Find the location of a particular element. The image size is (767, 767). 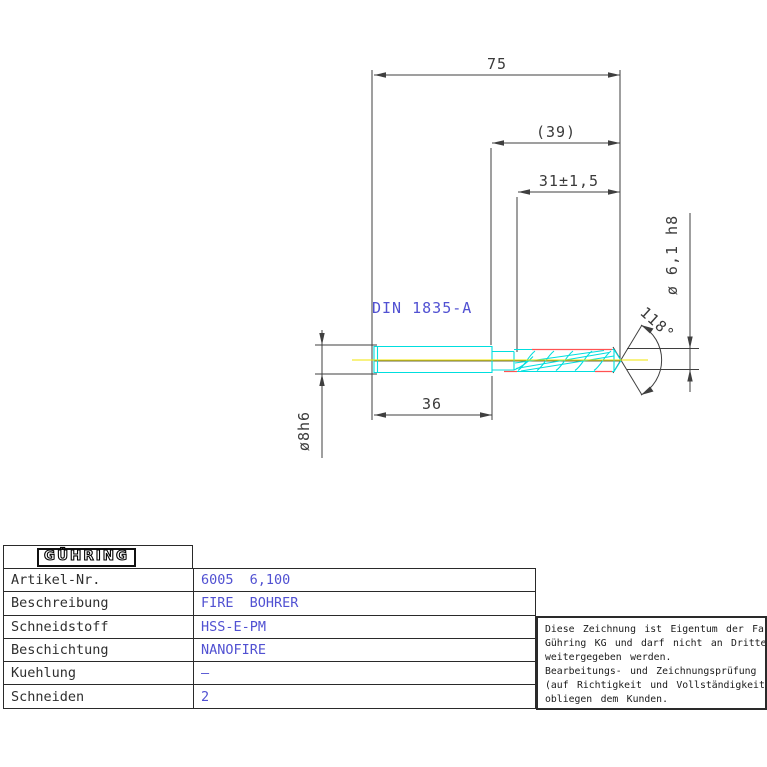

spec-row-schneidstoff: Schneidstoff HSS-E-PM is located at coordinates (269, 626).